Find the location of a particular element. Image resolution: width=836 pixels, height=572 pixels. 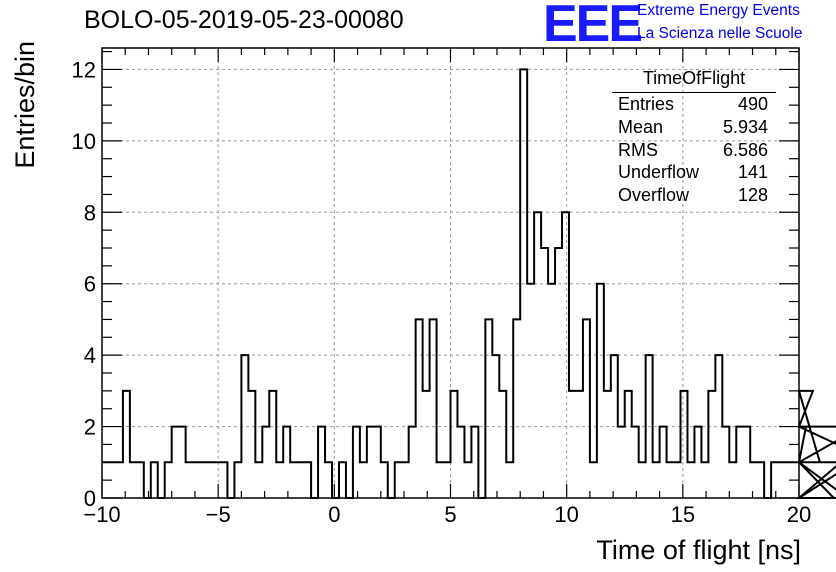

stats-row-entries: Entries 490 is located at coordinates (692, 104).